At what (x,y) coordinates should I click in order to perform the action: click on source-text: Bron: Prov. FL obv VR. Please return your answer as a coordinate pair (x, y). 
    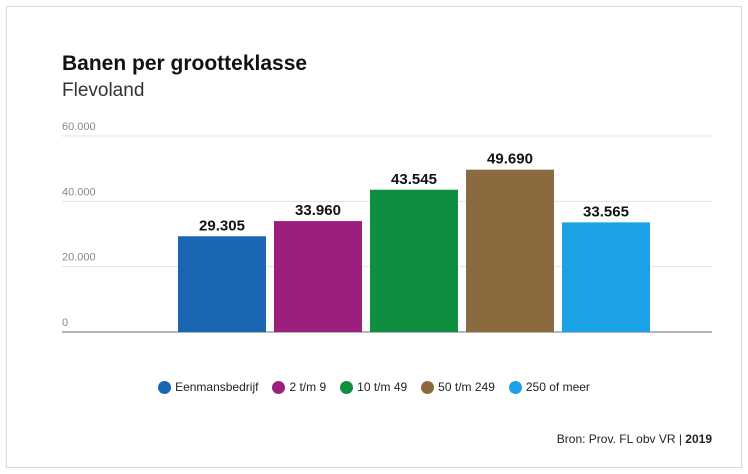
    Looking at the image, I should click on (616, 439).